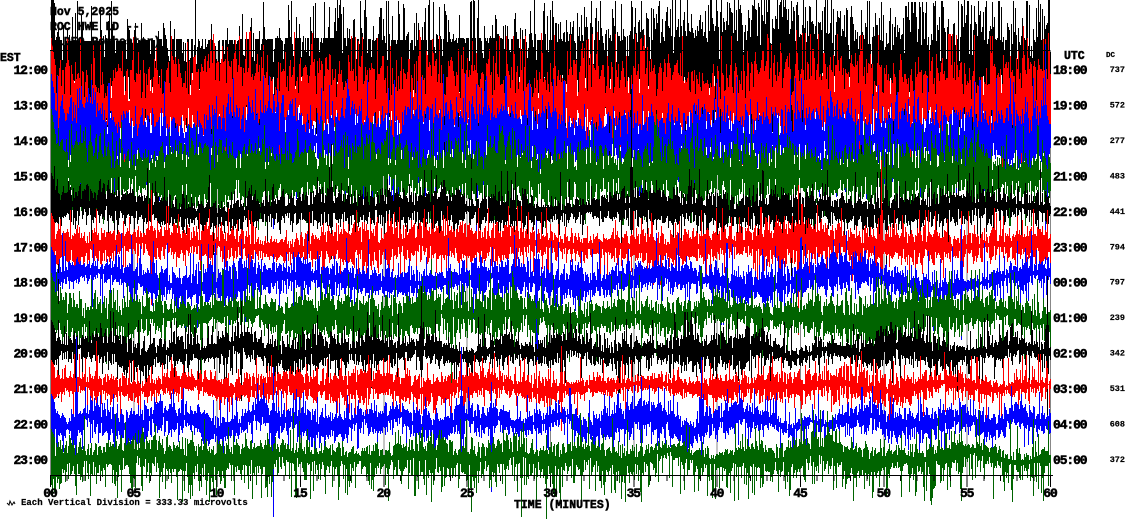 This screenshot has width=1130, height=524. Describe the element at coordinates (1070, 389) in the screenshot. I see `svg-text: 03:00` at that location.